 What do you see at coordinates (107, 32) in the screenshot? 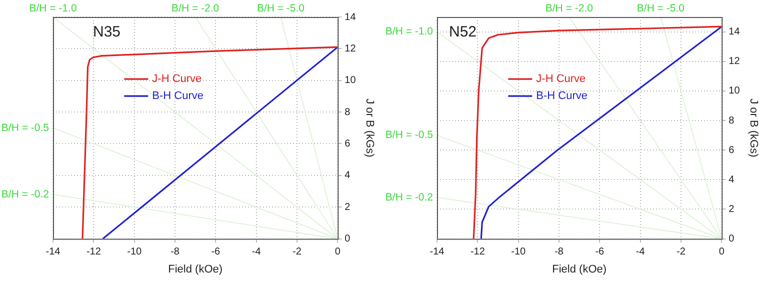
I see `text: N35` at bounding box center [107, 32].